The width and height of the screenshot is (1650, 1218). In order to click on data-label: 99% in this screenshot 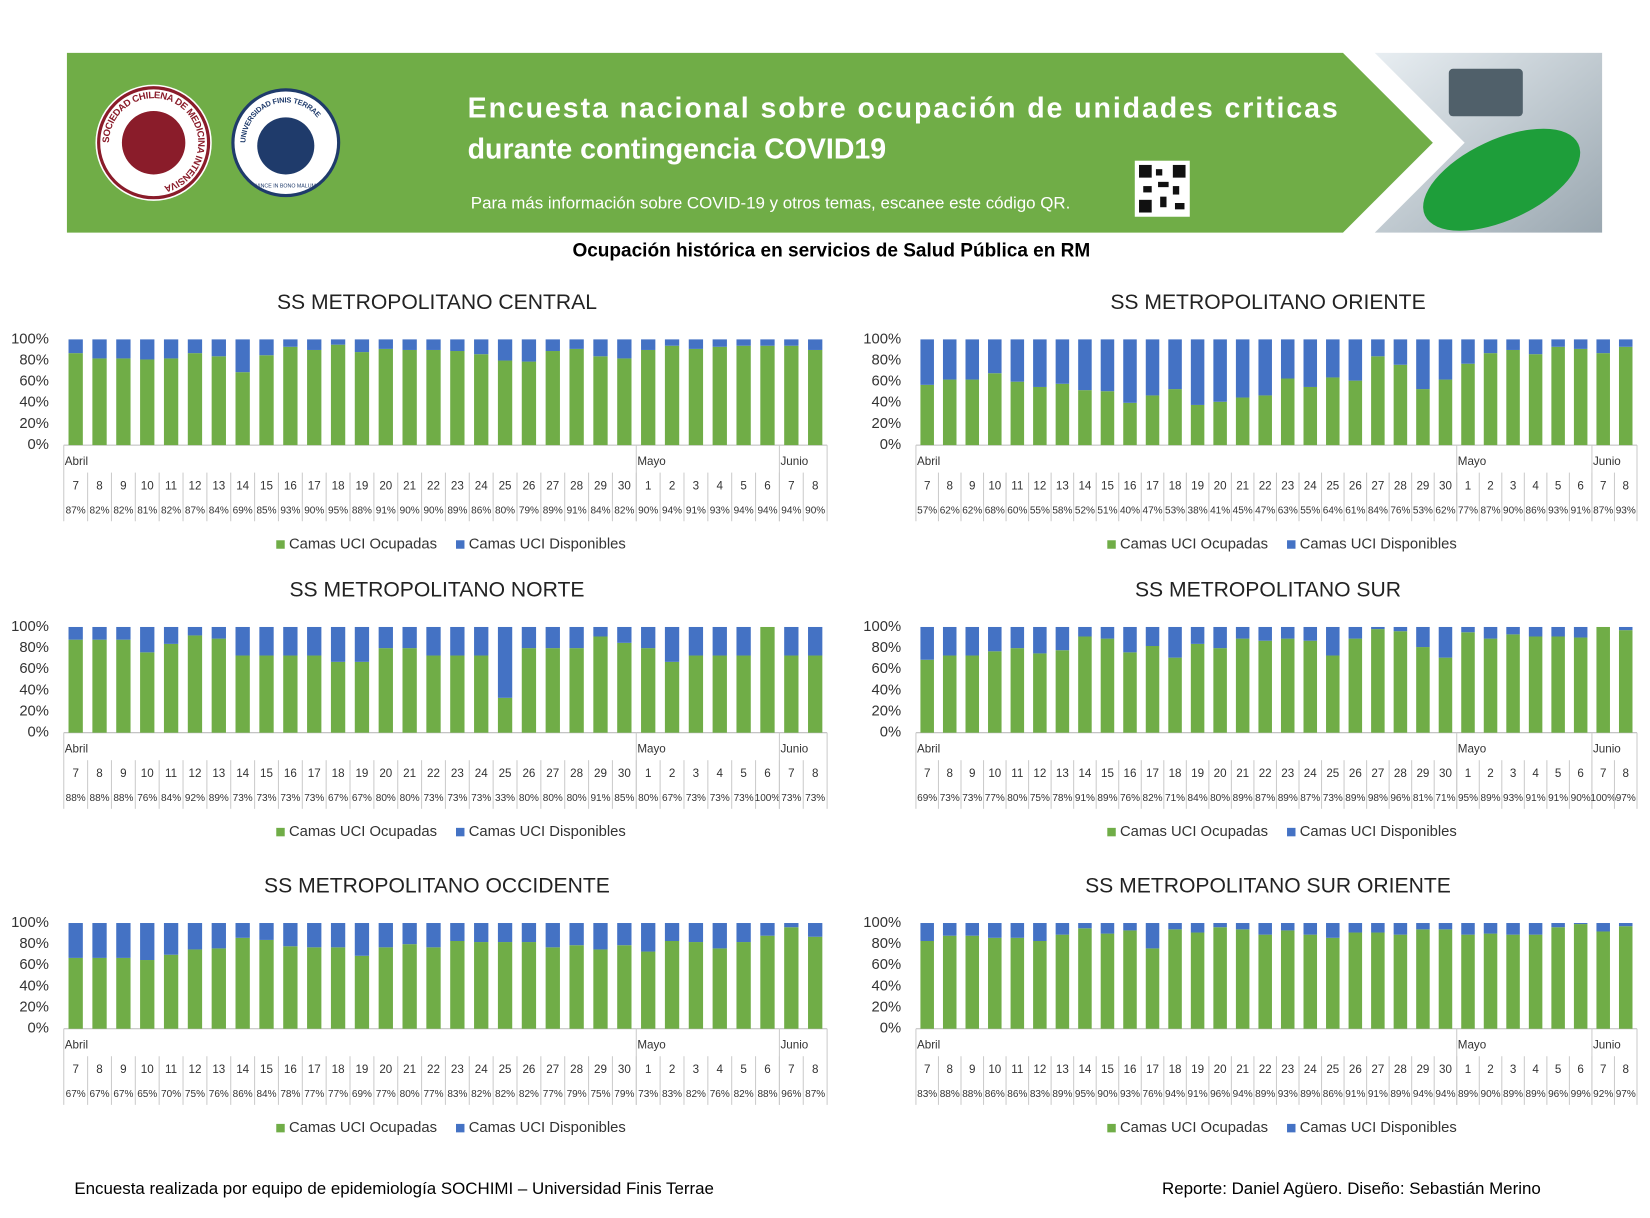, I will do `click(1581, 1094)`.